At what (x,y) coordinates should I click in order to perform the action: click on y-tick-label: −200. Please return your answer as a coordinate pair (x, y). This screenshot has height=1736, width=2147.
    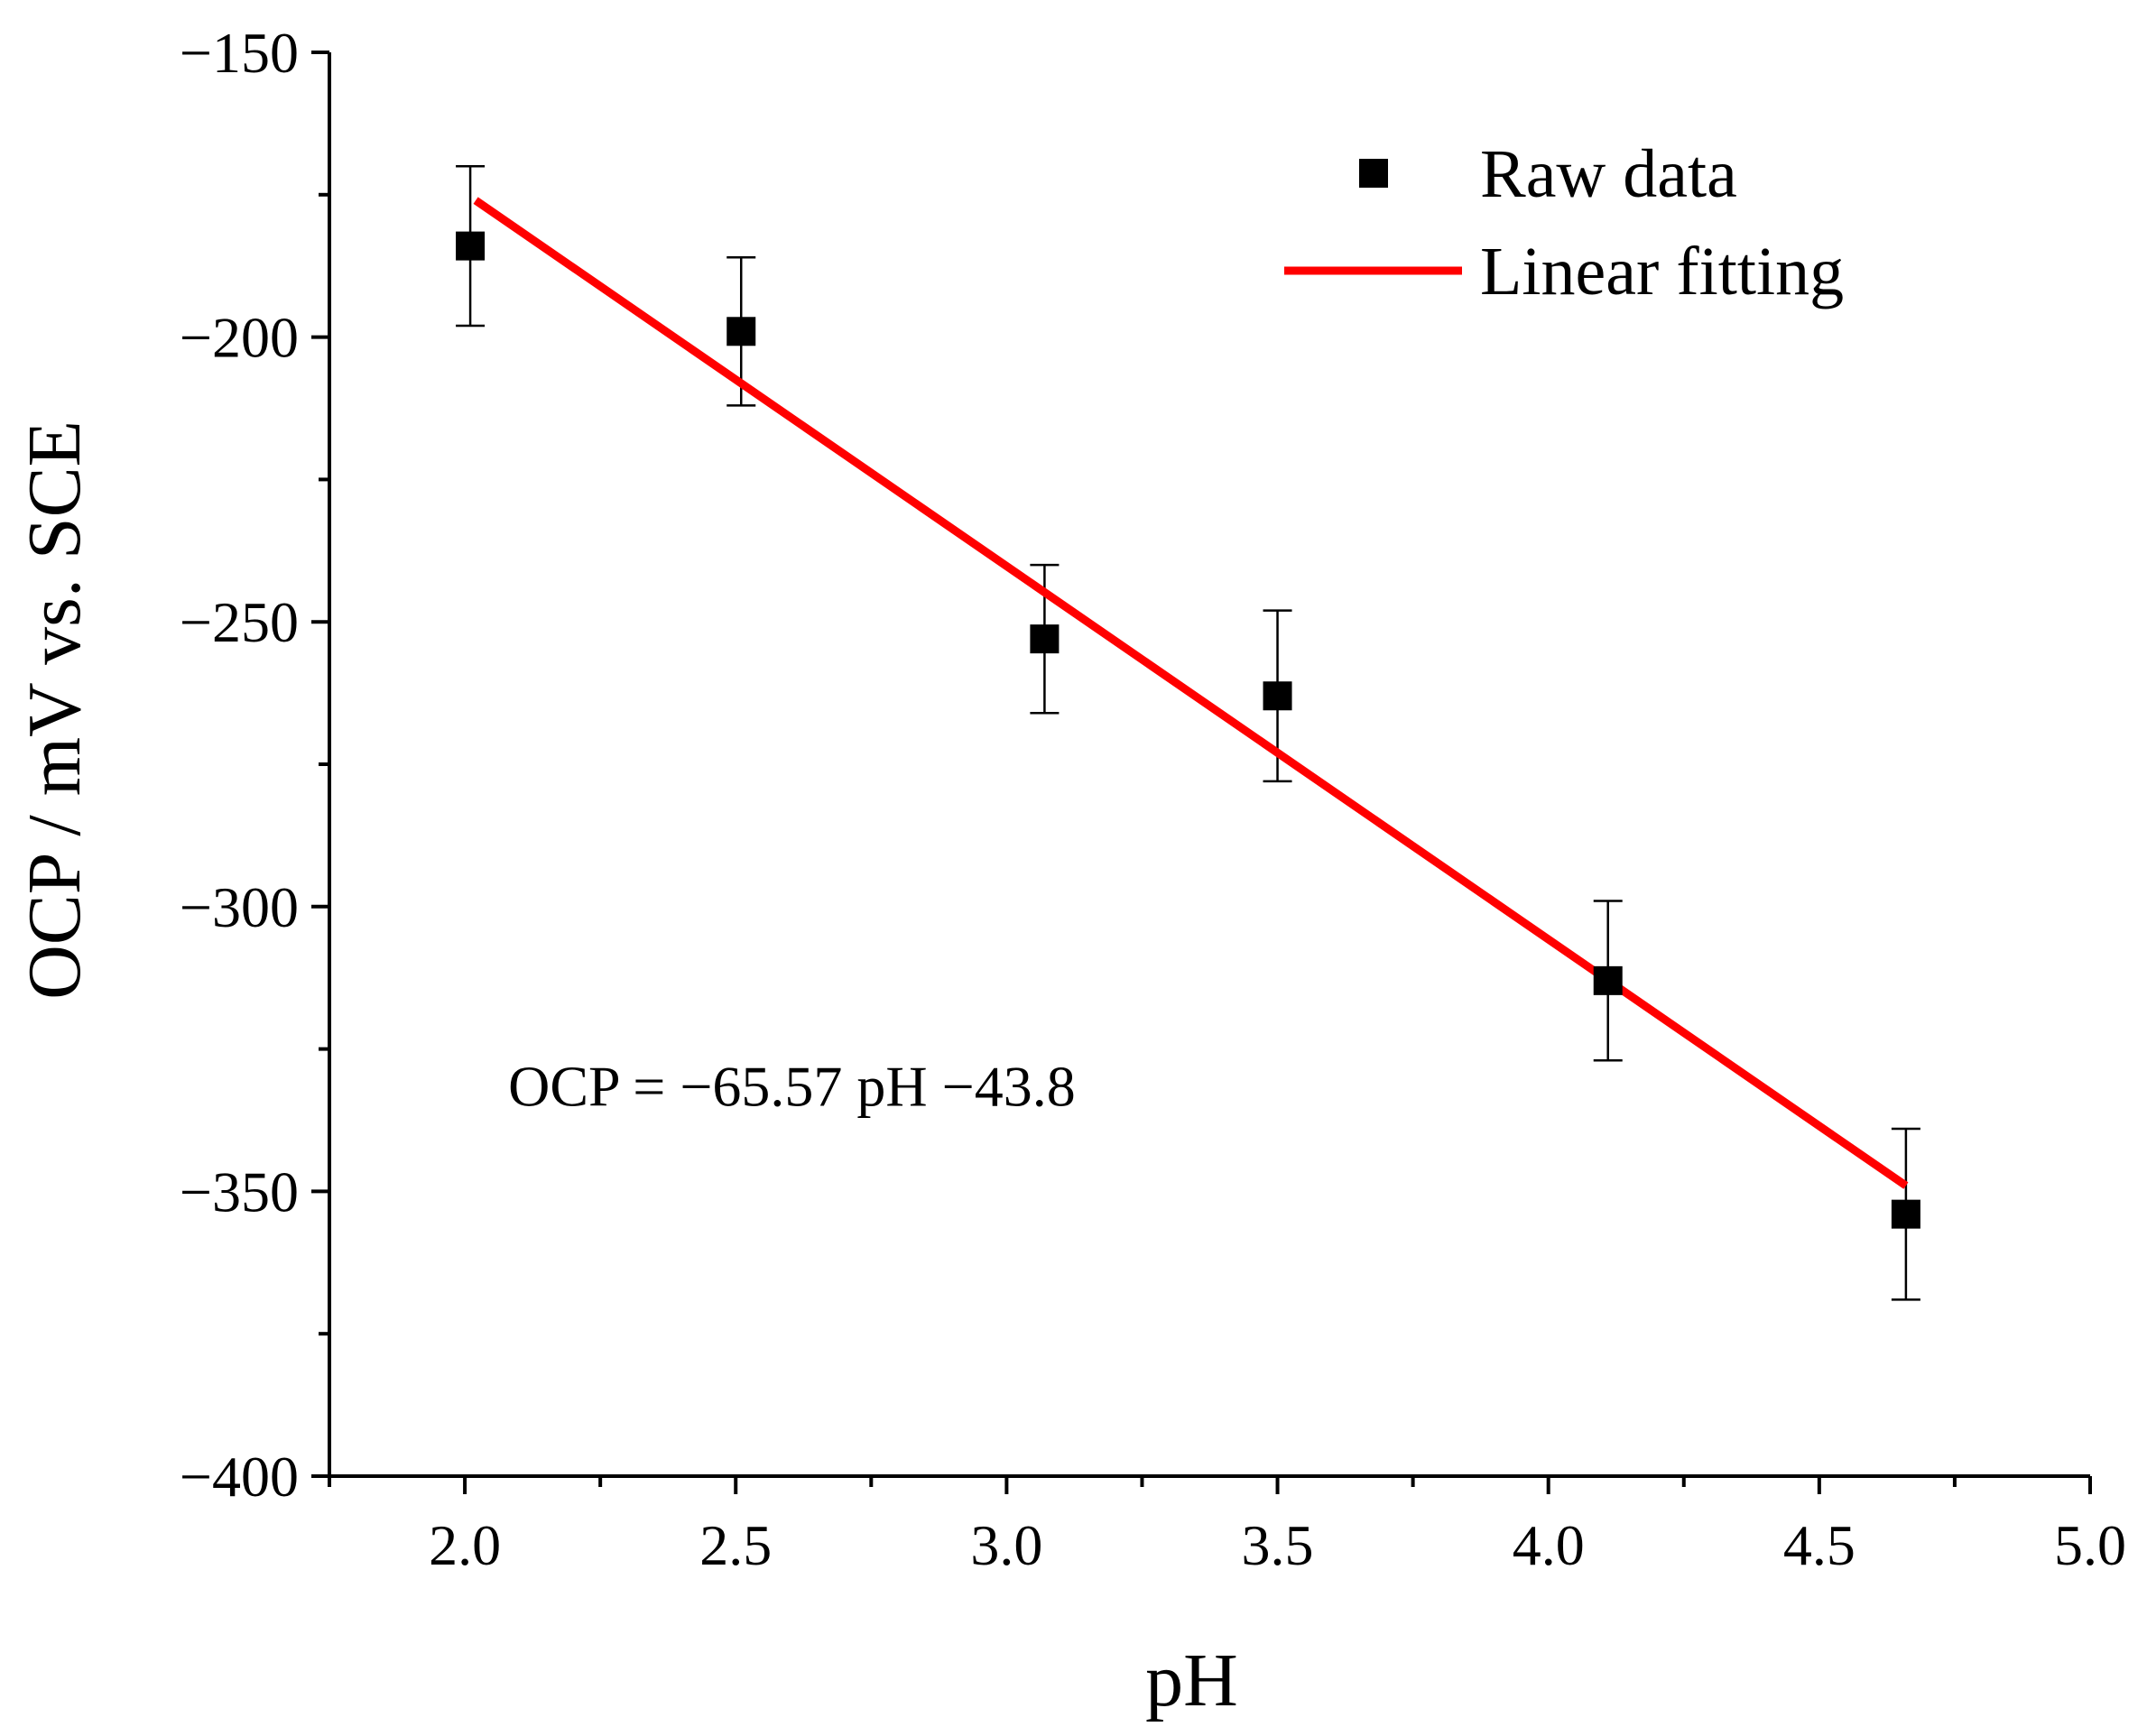
    Looking at the image, I should click on (239, 338).